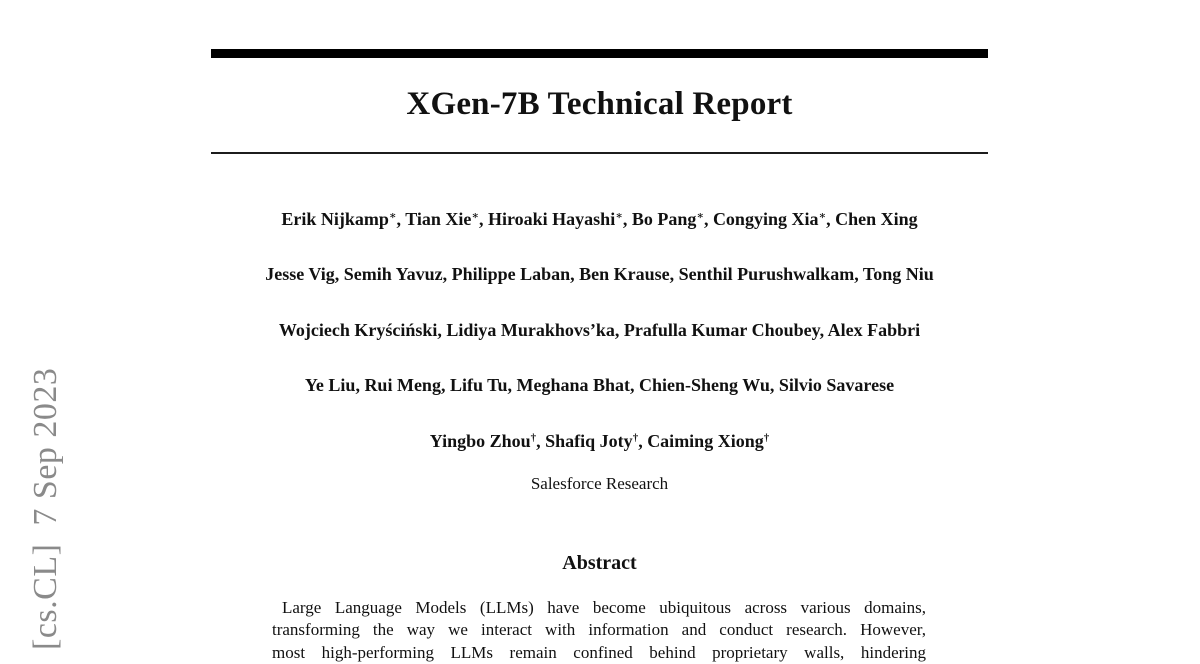 This screenshot has height=664, width=1200. What do you see at coordinates (664, 219) in the screenshot?
I see `author-name: Bo Pang` at bounding box center [664, 219].